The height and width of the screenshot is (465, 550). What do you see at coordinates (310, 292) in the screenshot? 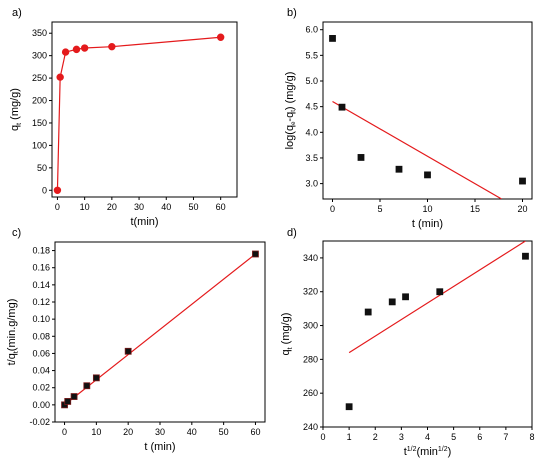
I see `y-tick-label: 320` at bounding box center [310, 292].